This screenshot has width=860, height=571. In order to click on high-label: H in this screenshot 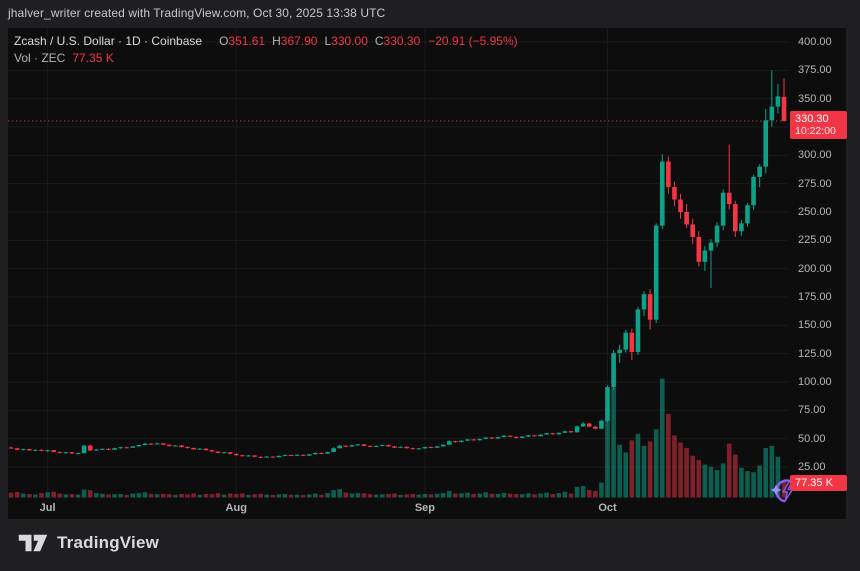, I will do `click(276, 41)`.